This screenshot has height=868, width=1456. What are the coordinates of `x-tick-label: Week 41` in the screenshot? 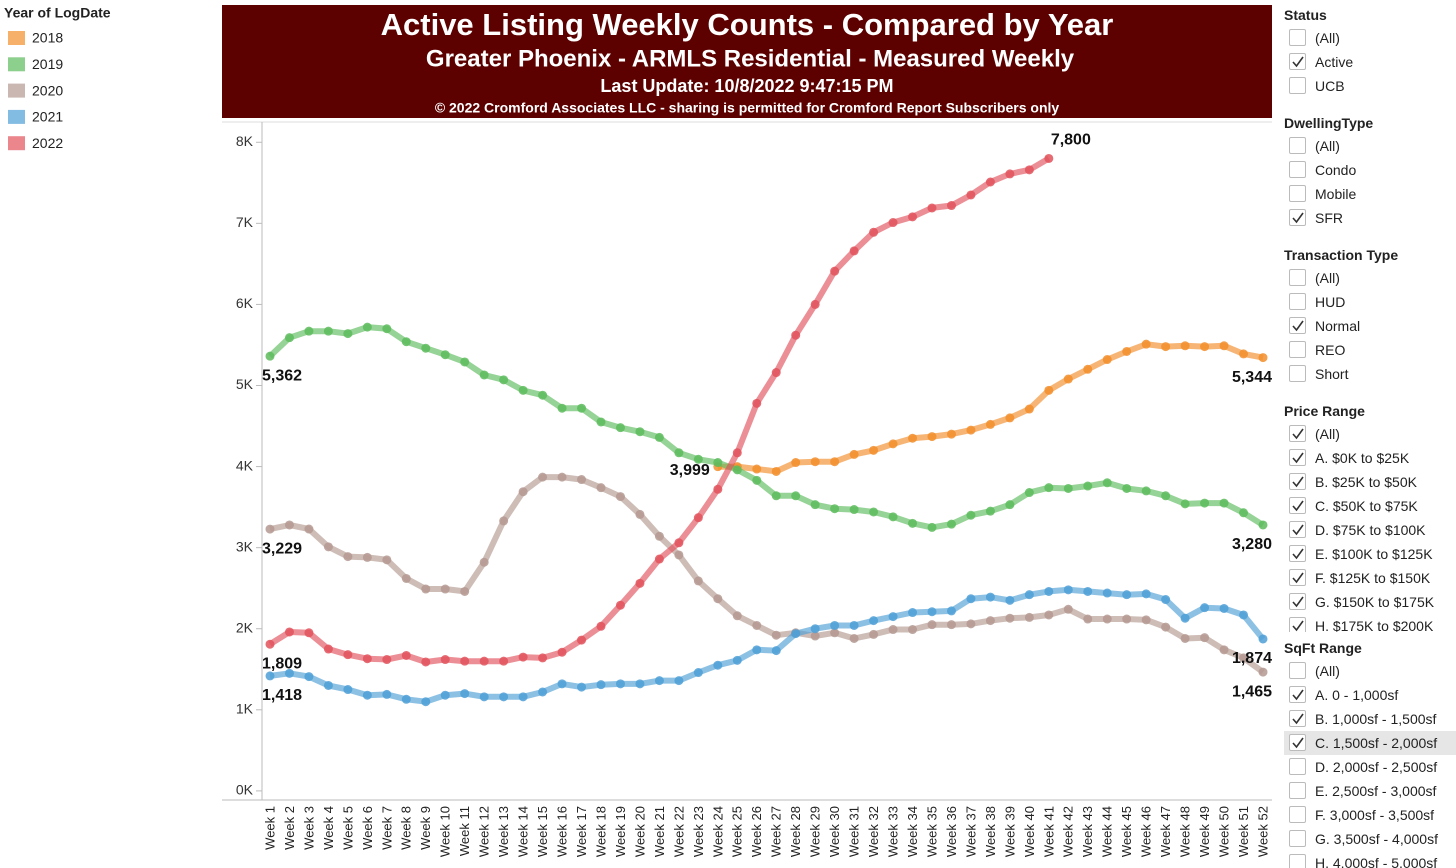 It's located at (1048, 831).